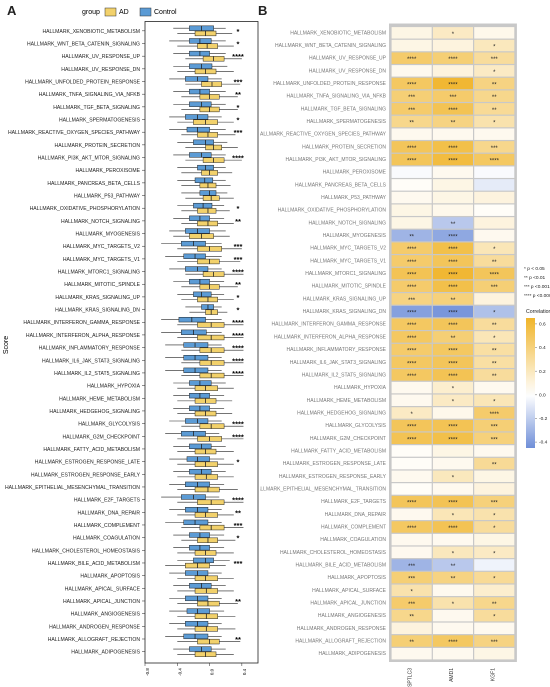  I want to click on box-row: HALLMARK_COMPLEMENT ***, so click(159, 525).